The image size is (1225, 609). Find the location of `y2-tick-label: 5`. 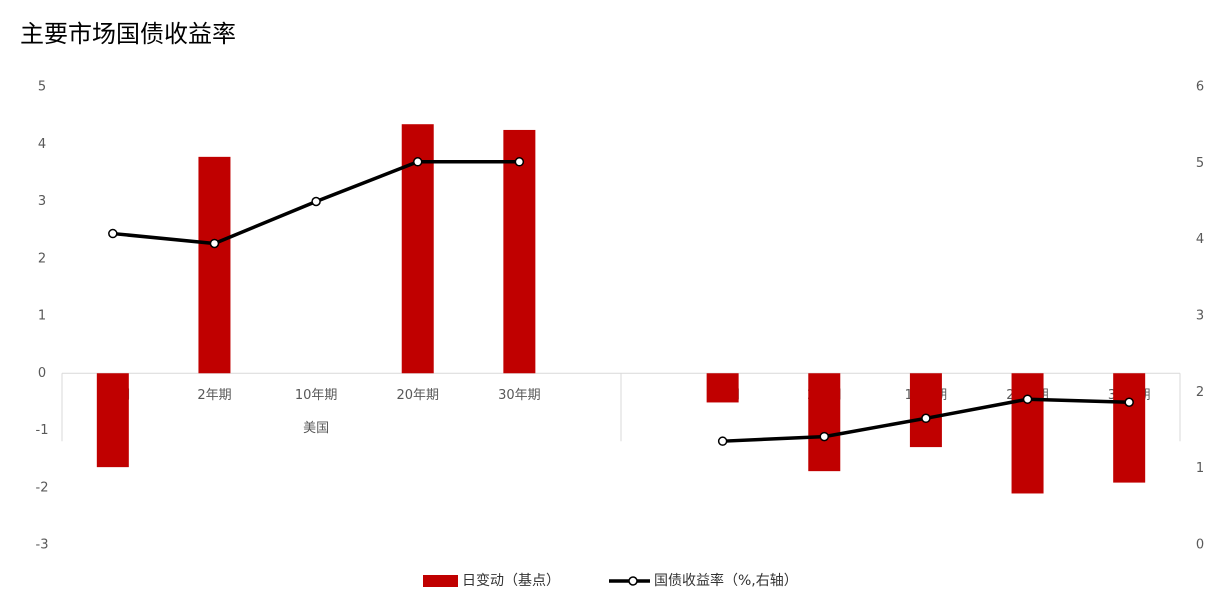

y2-tick-label: 5 is located at coordinates (1200, 163).